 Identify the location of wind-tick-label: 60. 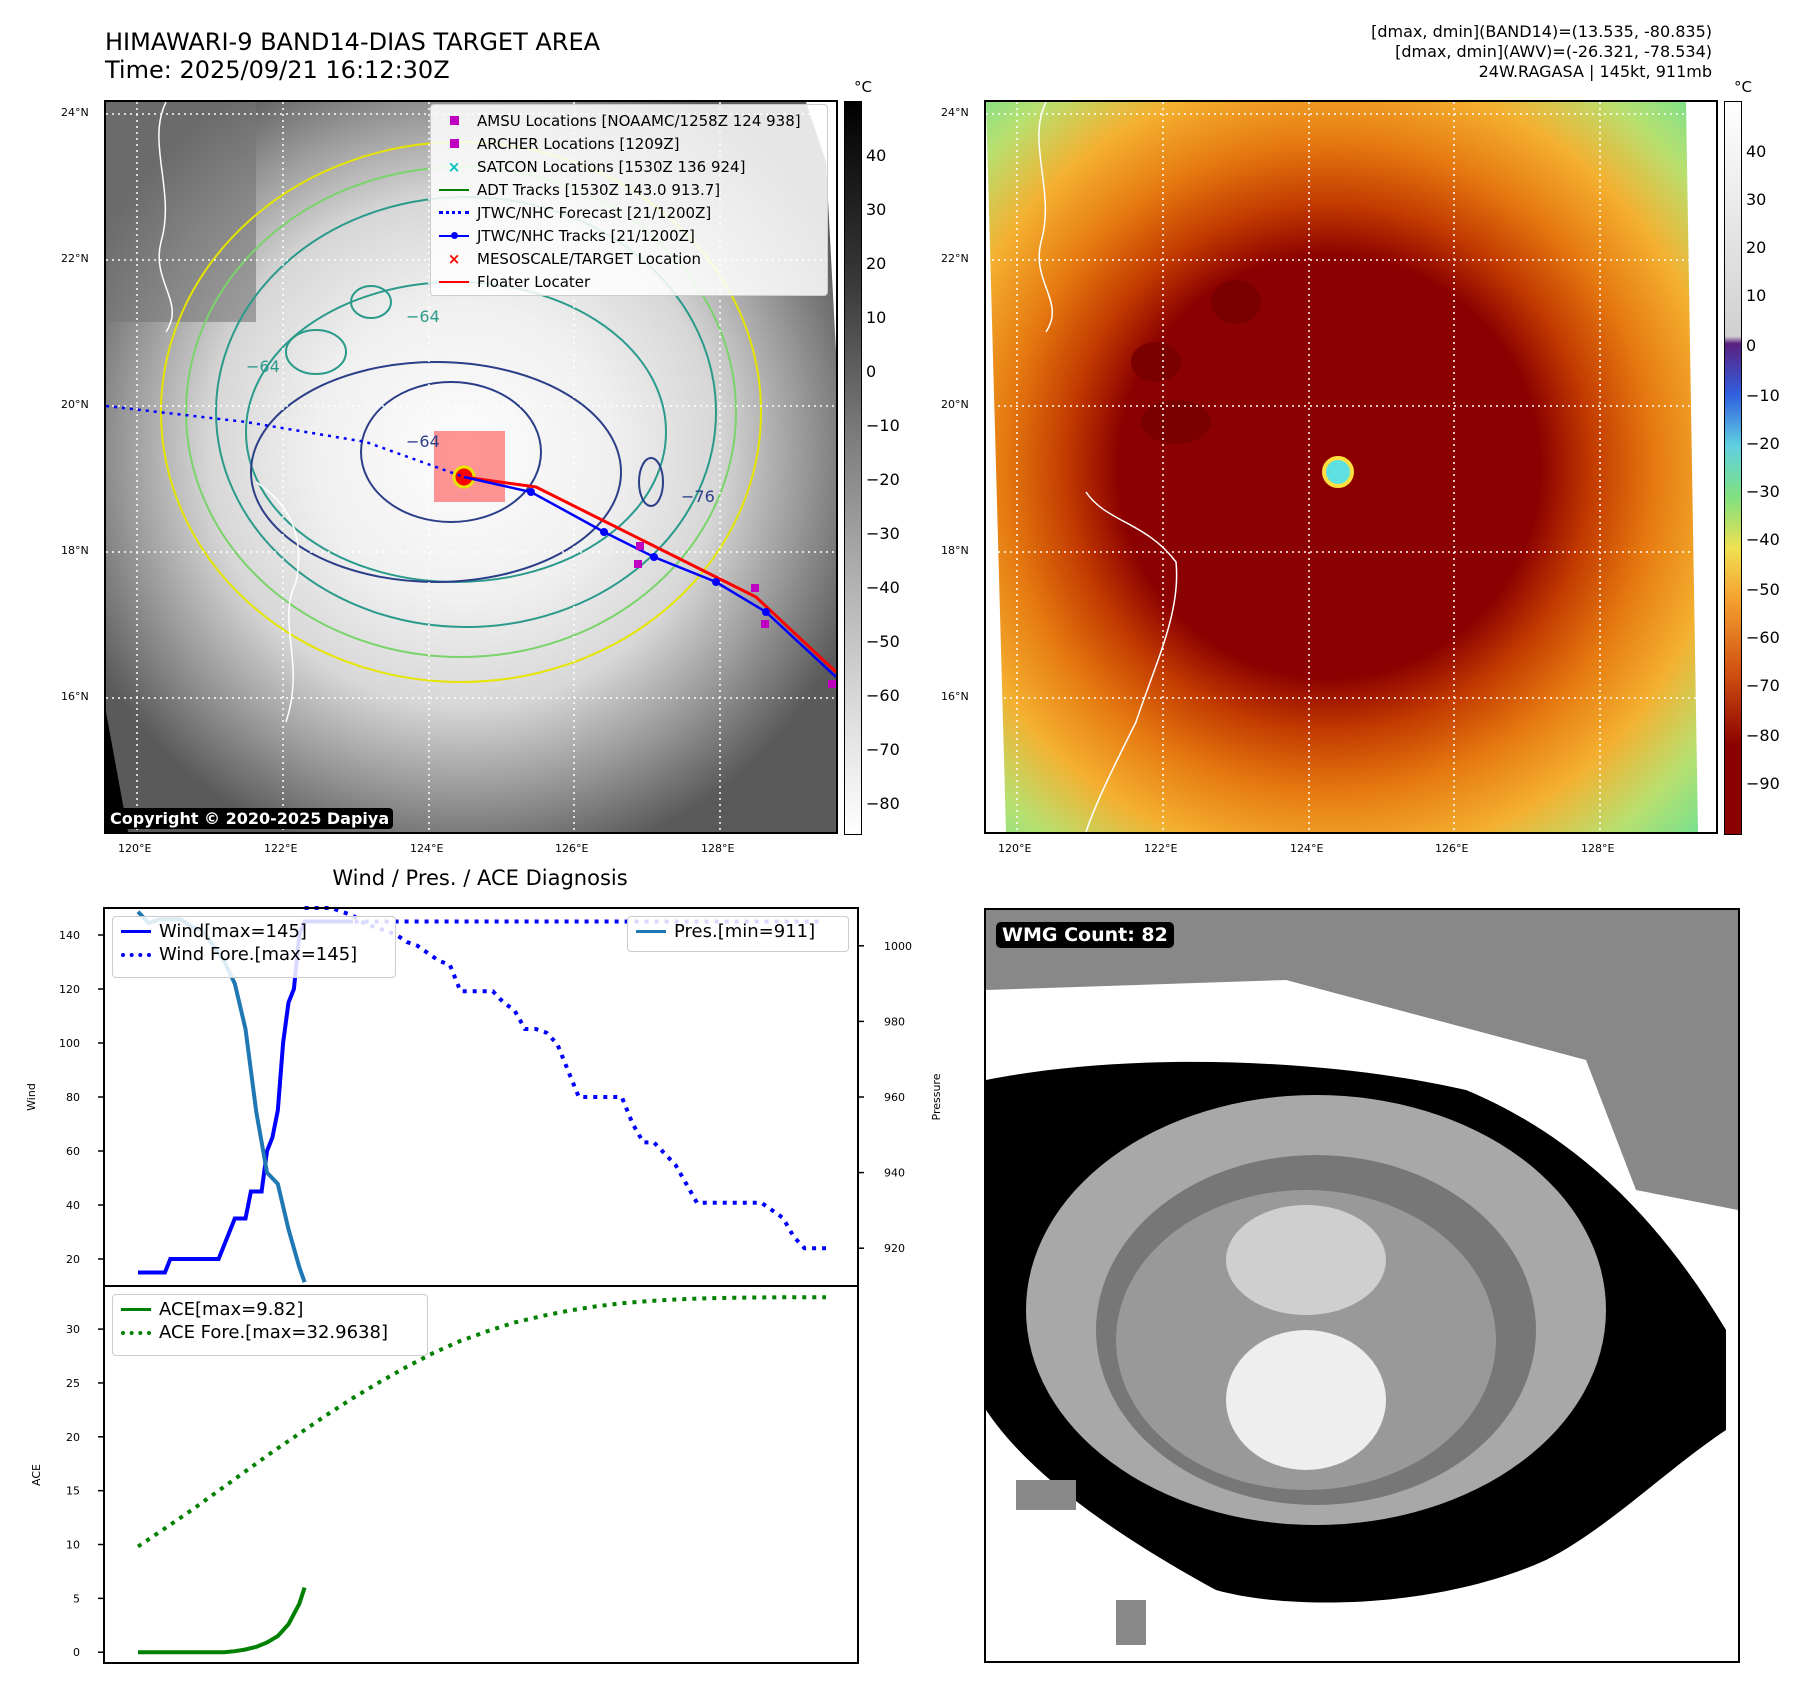
(73, 1151).